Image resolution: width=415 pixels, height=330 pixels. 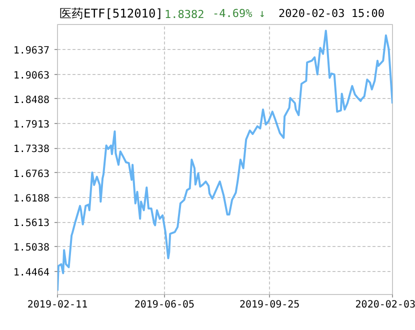 I want to click on y-tick-label: 1.5038, so click(x=31, y=248).